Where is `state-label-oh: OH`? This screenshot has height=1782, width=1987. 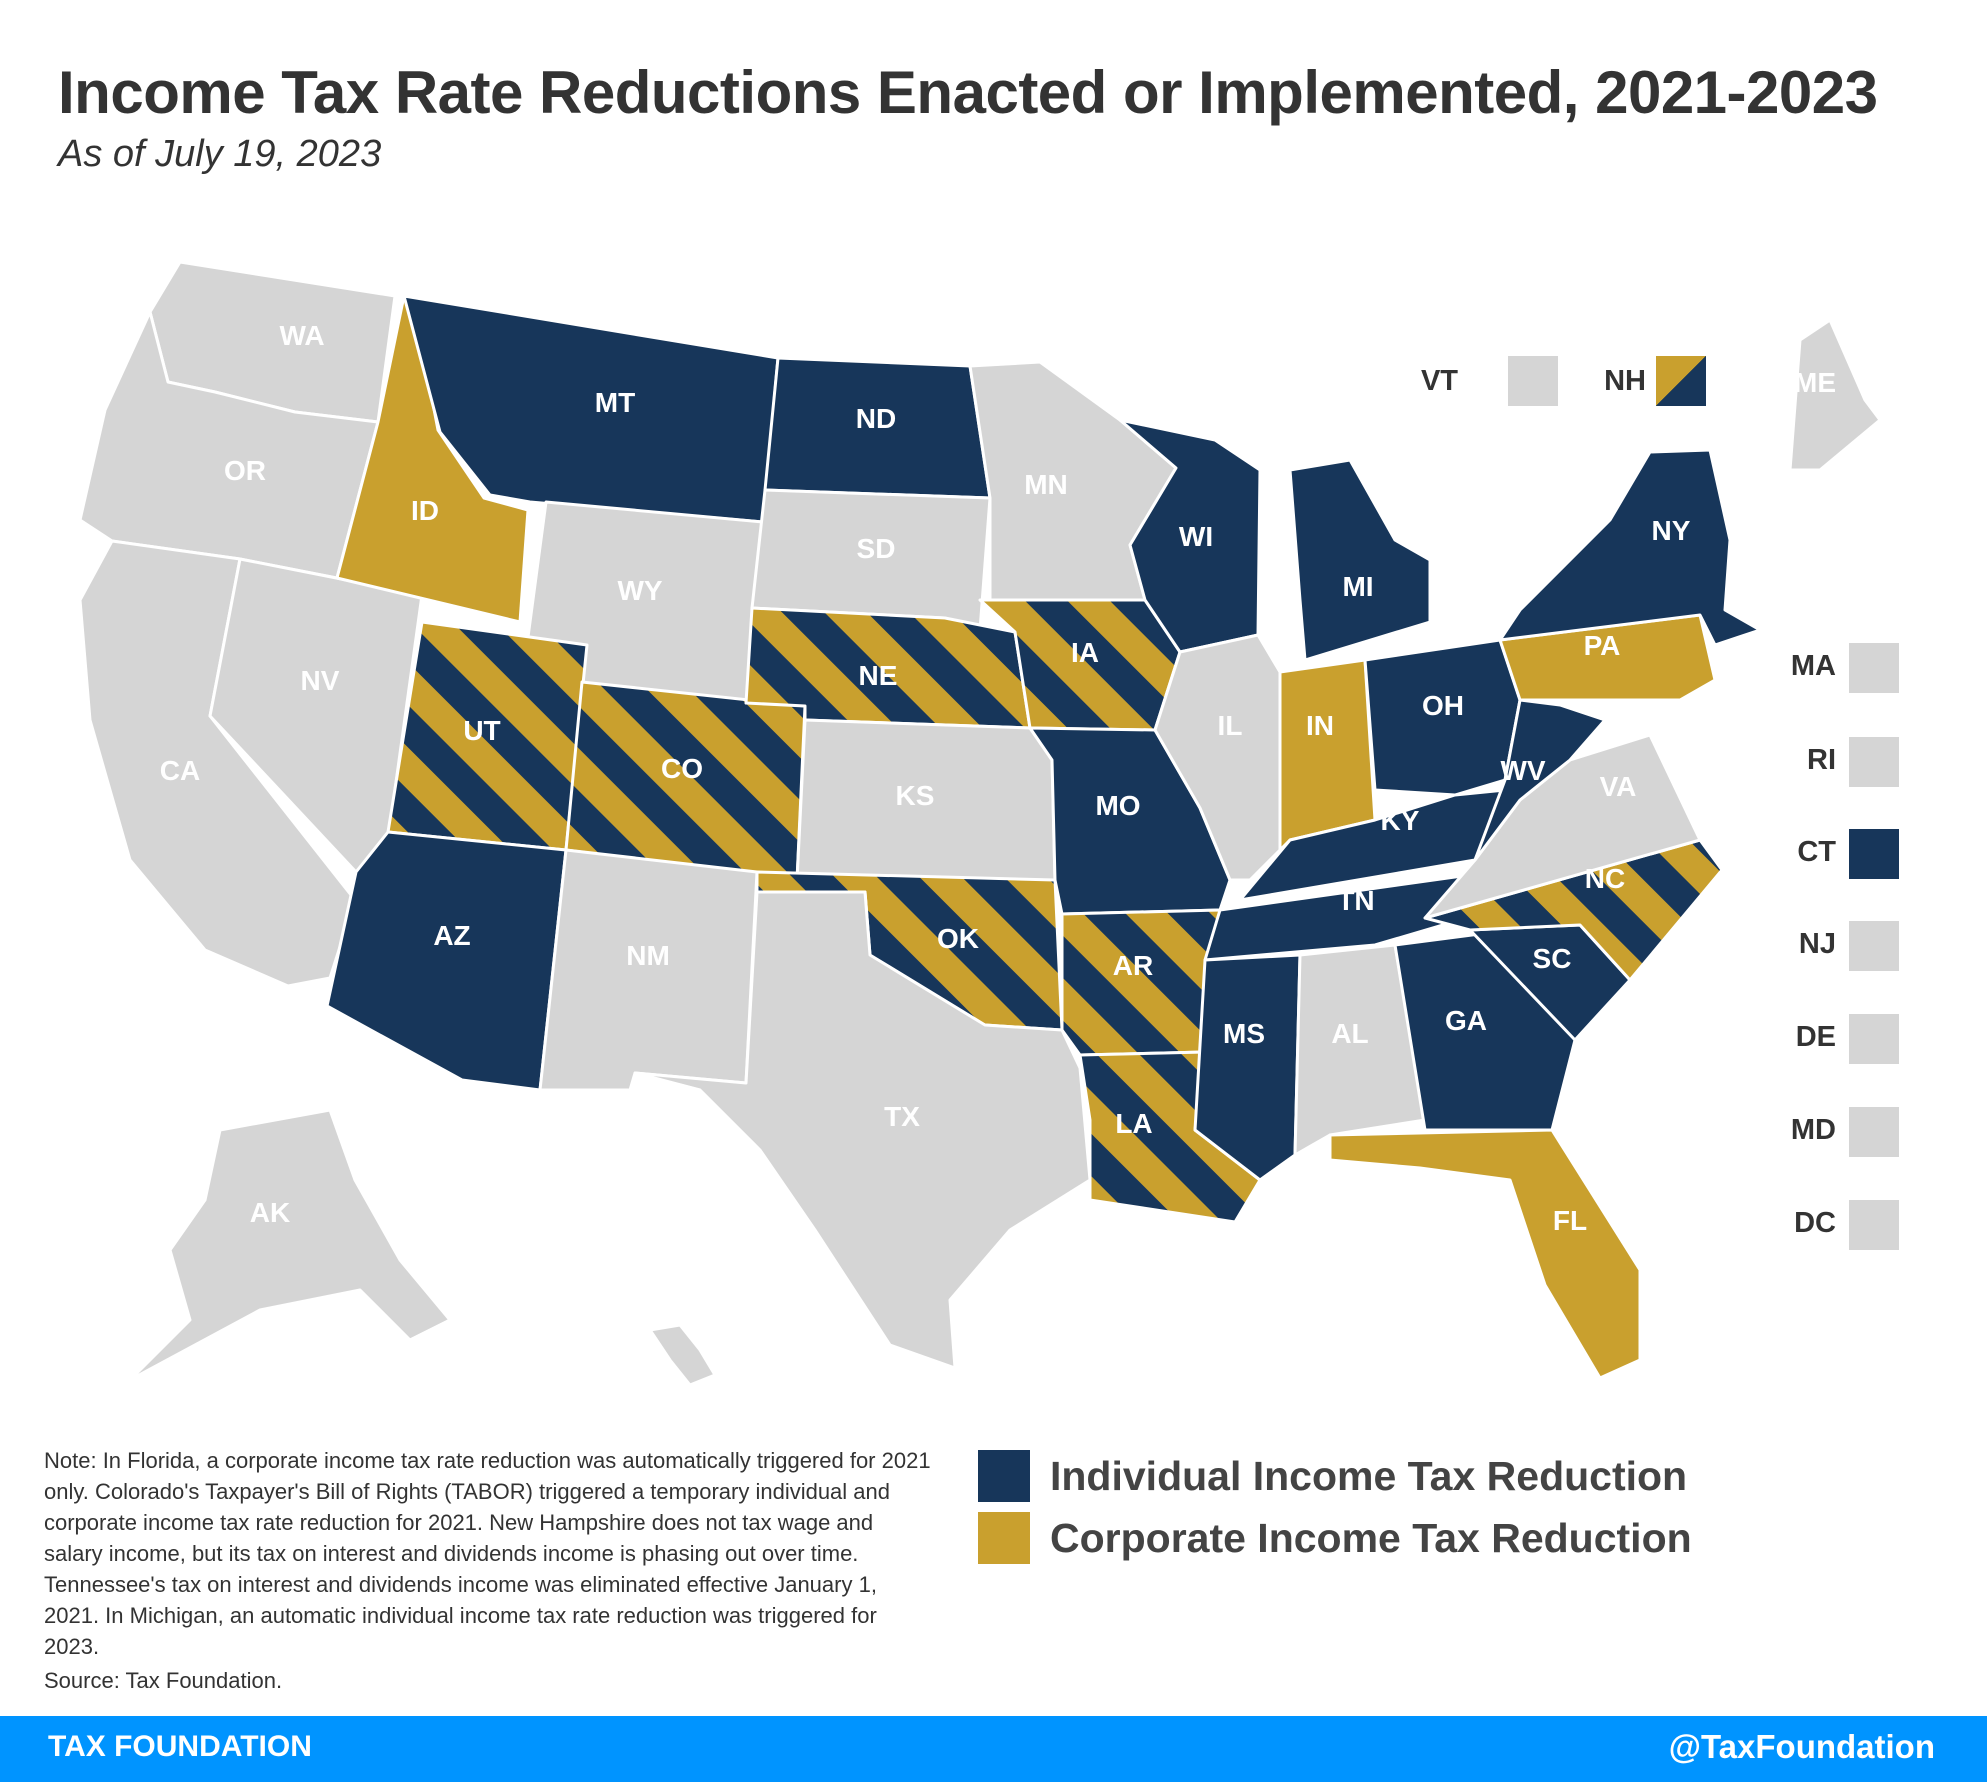 state-label-oh: OH is located at coordinates (1443, 705).